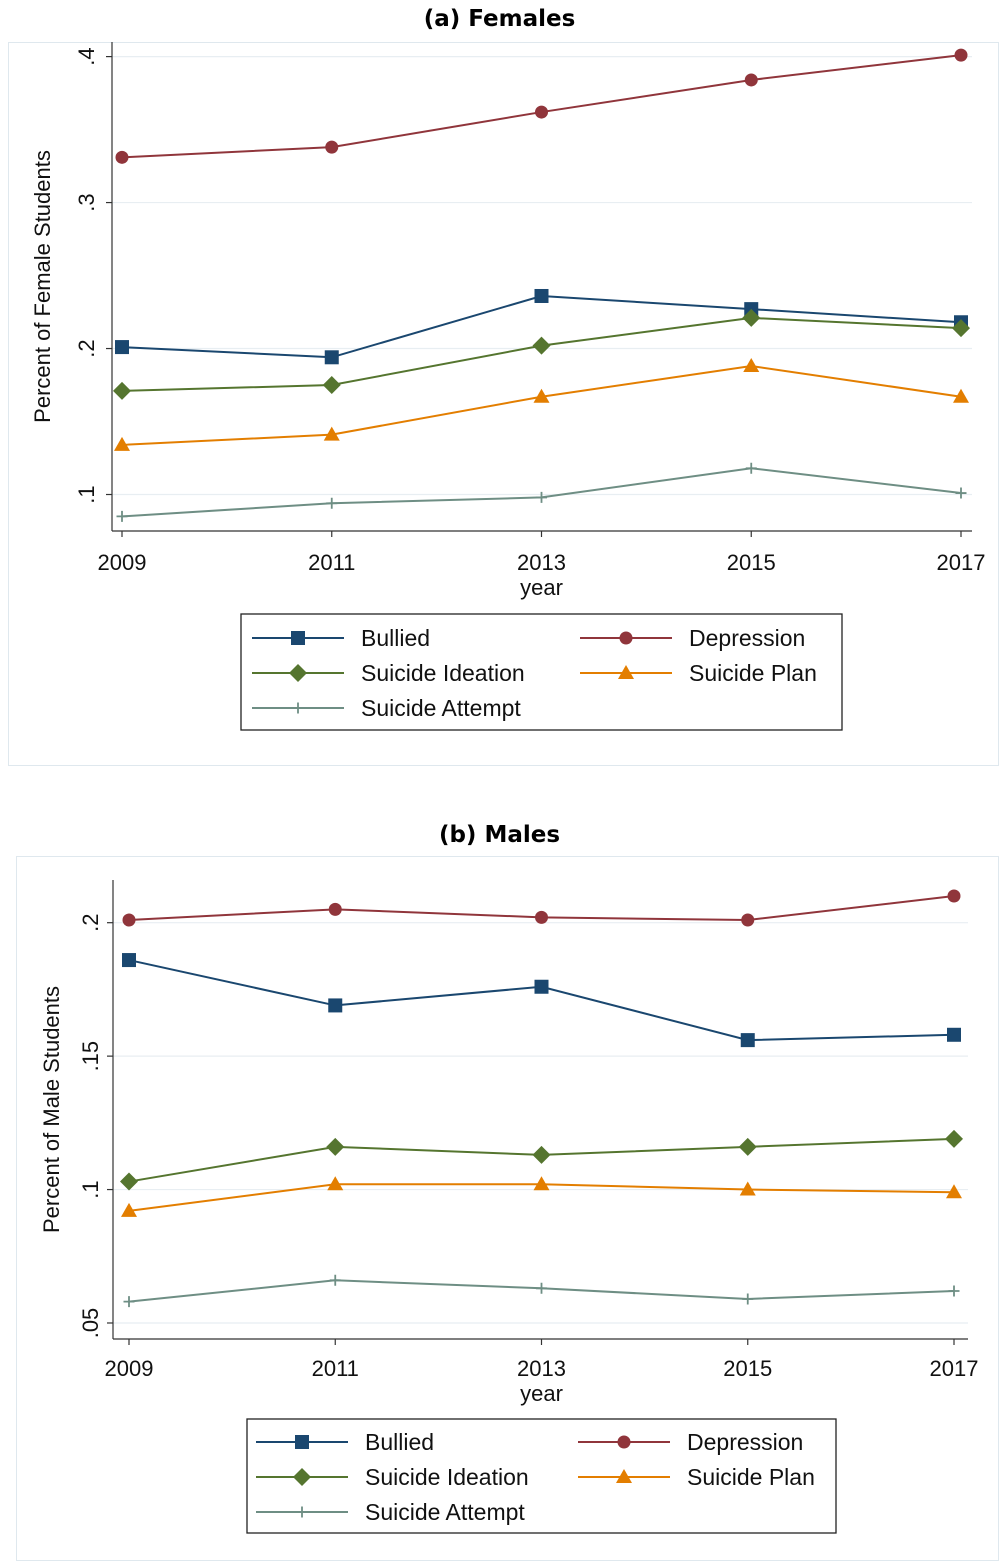  Describe the element at coordinates (51, 1109) in the screenshot. I see `y-axis-label: Percent of Male Students` at that location.